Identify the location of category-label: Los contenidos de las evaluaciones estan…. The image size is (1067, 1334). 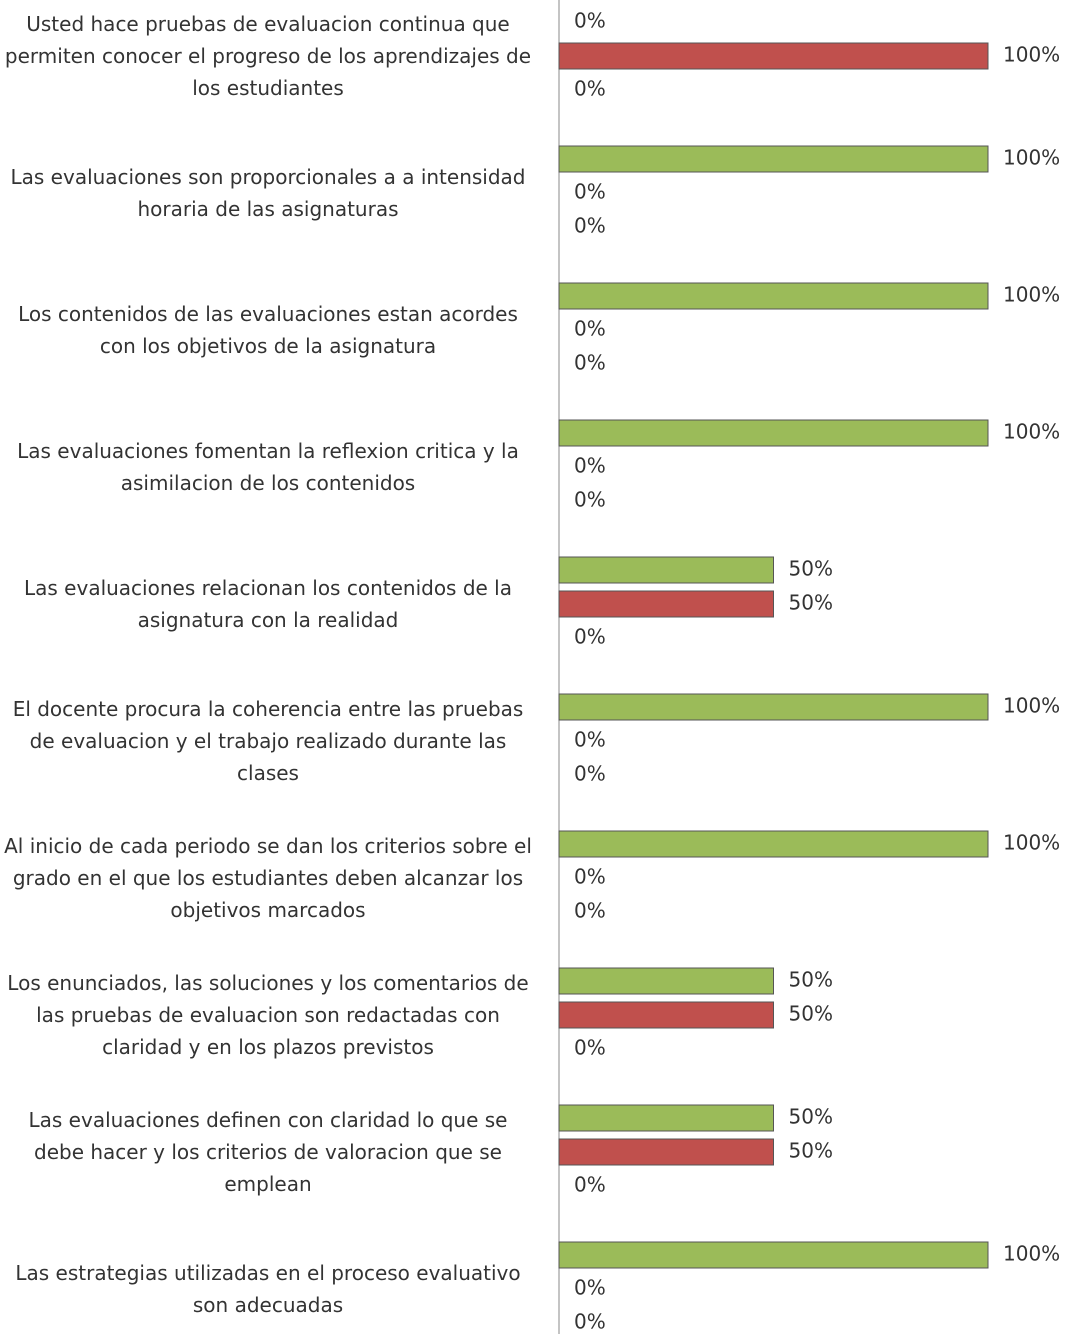
(268, 330).